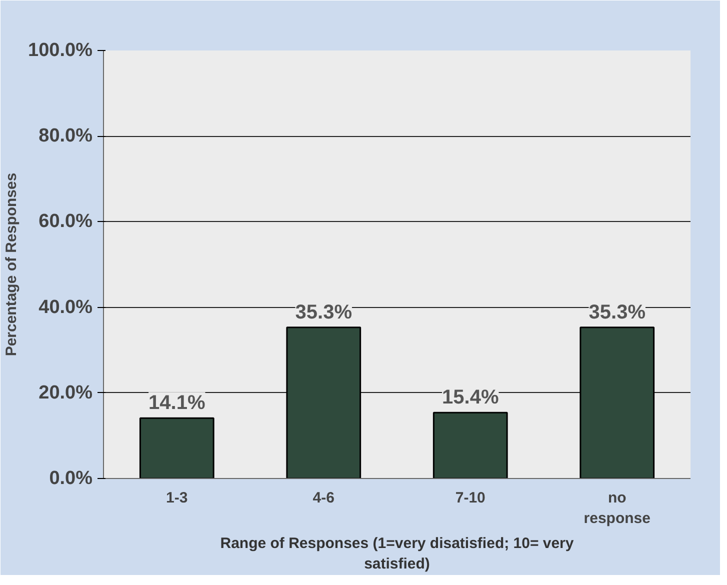 Image resolution: width=727 pixels, height=585 pixels. Describe the element at coordinates (71, 478) in the screenshot. I see `y-tick-label: 0.0%` at that location.